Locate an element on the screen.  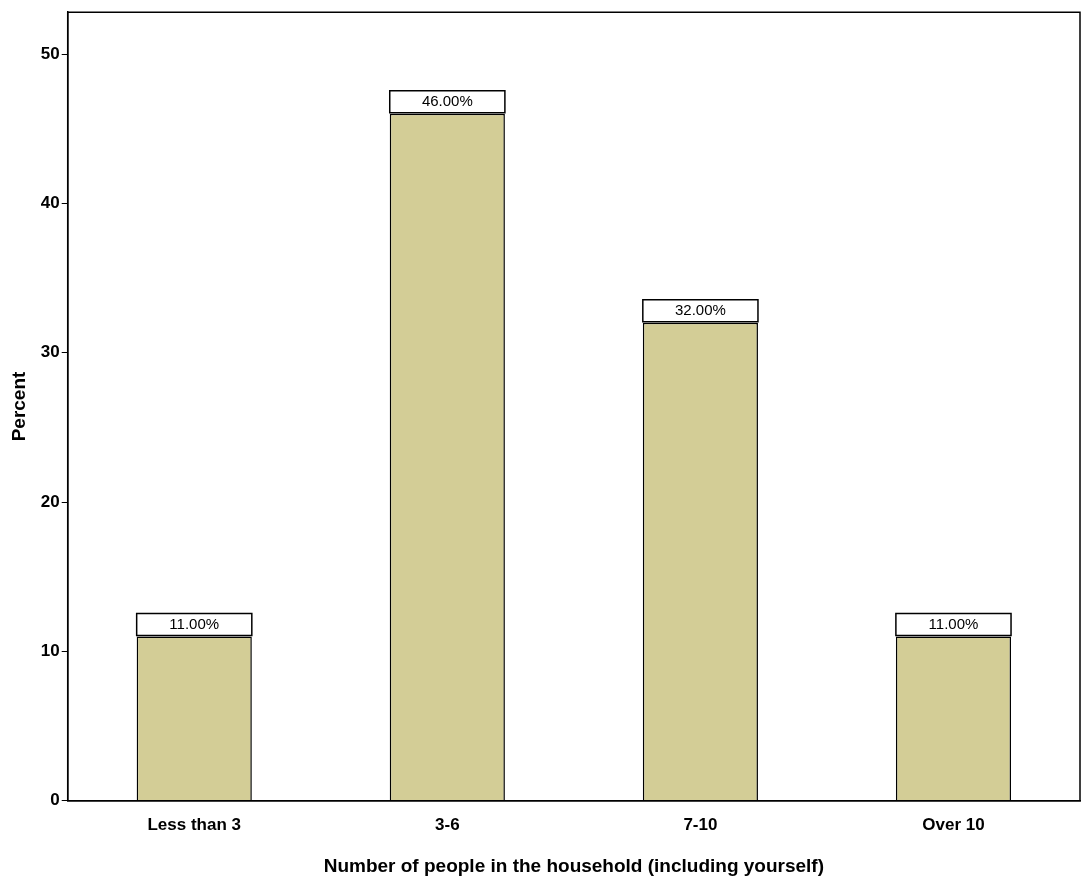
y-axis-title: Percent is located at coordinates (18, 406).